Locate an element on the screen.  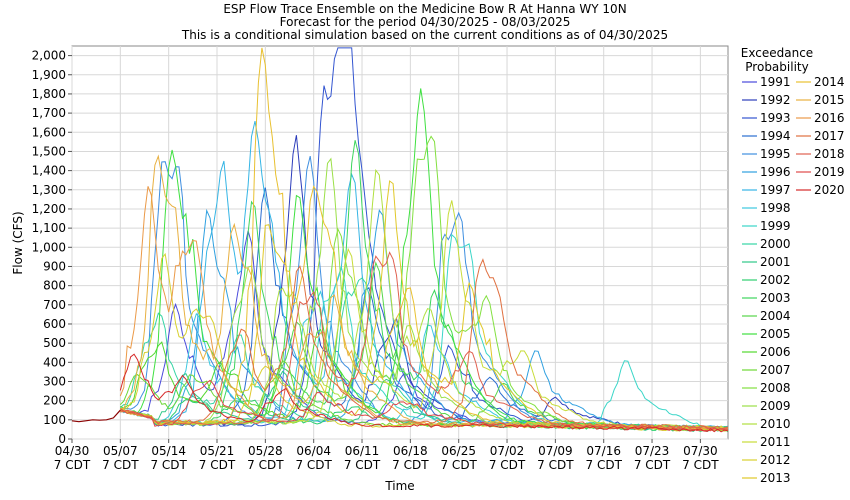
legend-label: 1994 is located at coordinates (775, 136).